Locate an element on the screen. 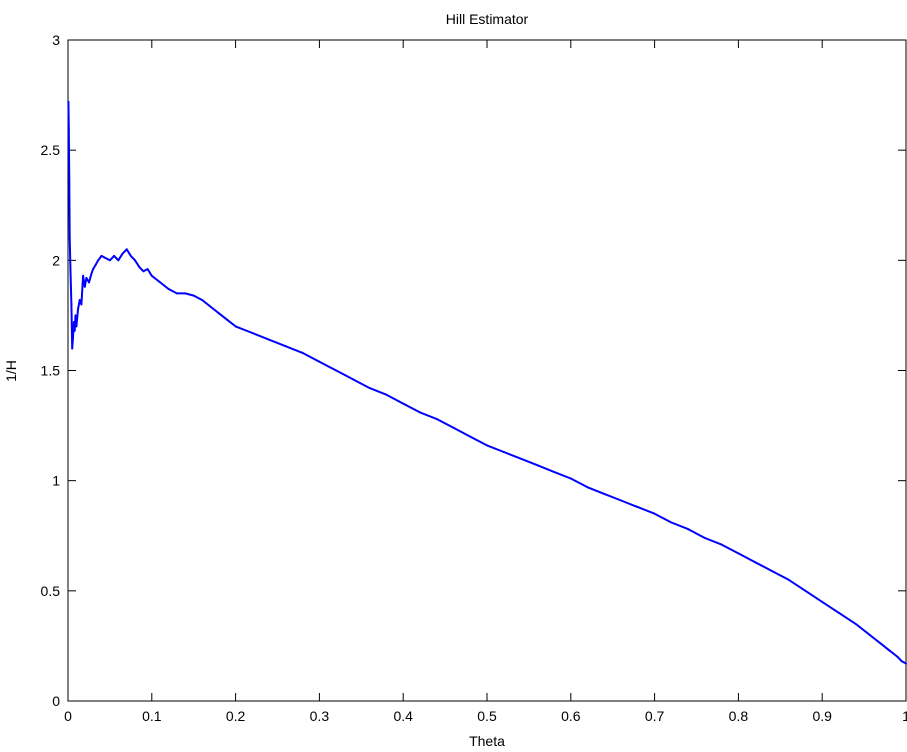 This screenshot has height=752, width=907. x-tick-label: 0.4 is located at coordinates (403, 716).